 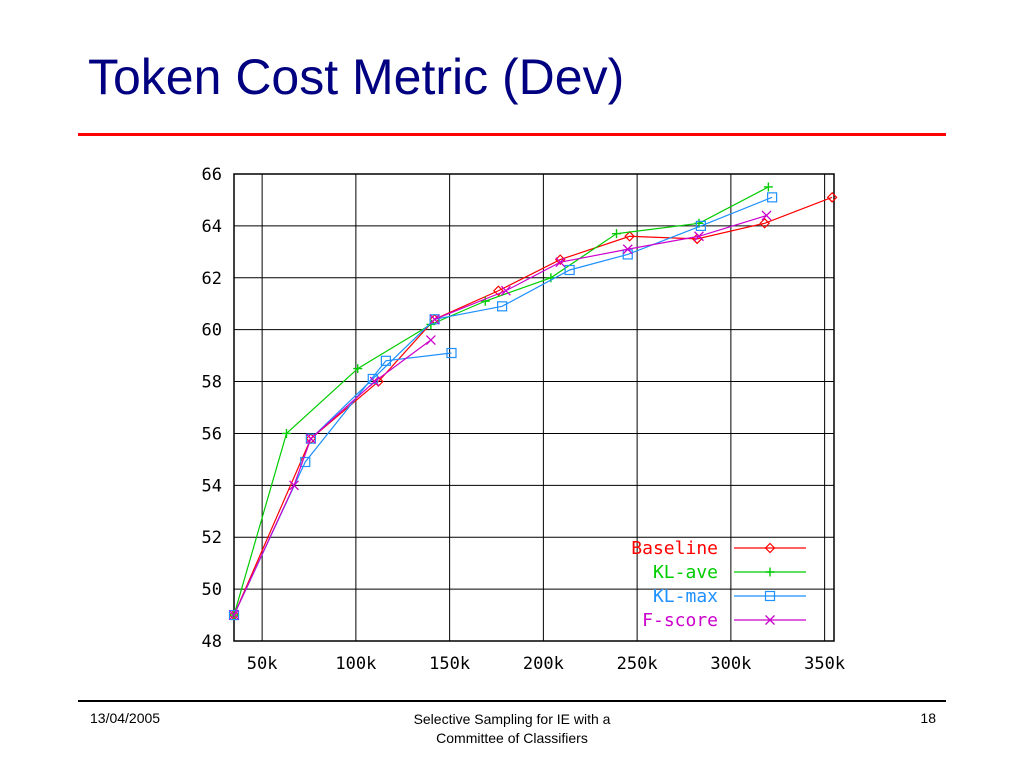 I want to click on legend-marker-f-score, so click(x=770, y=620).